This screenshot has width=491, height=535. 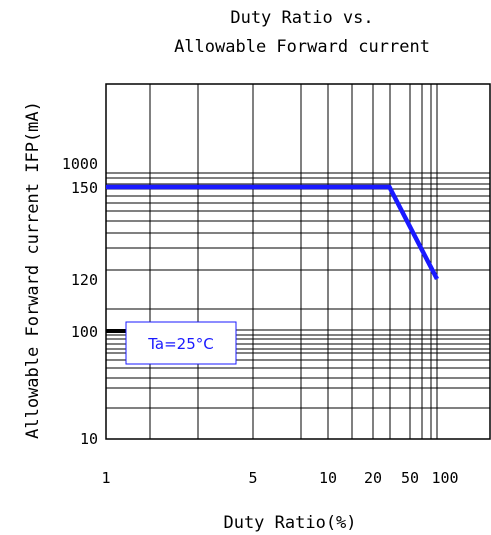 I want to click on y-tick-100: 100, so click(x=84, y=332).